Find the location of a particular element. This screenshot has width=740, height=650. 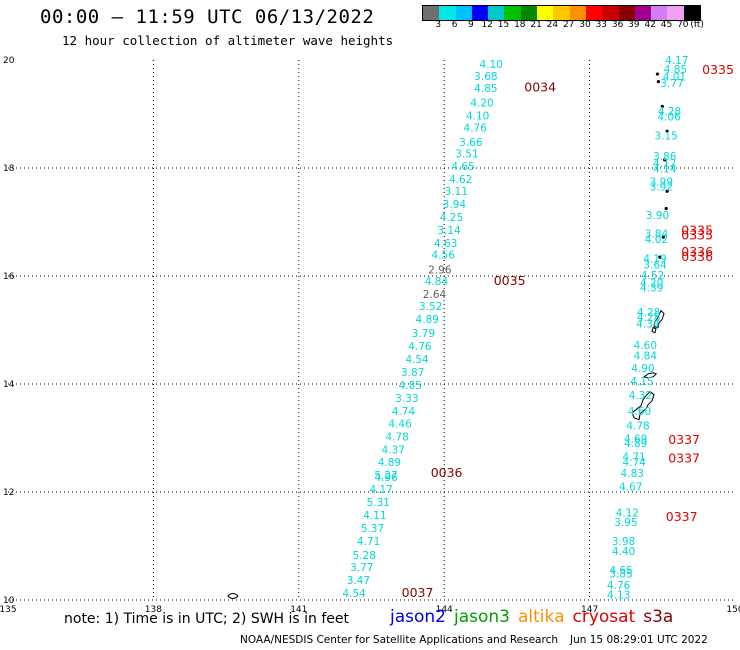

guam-island is located at coordinates (643, 406).